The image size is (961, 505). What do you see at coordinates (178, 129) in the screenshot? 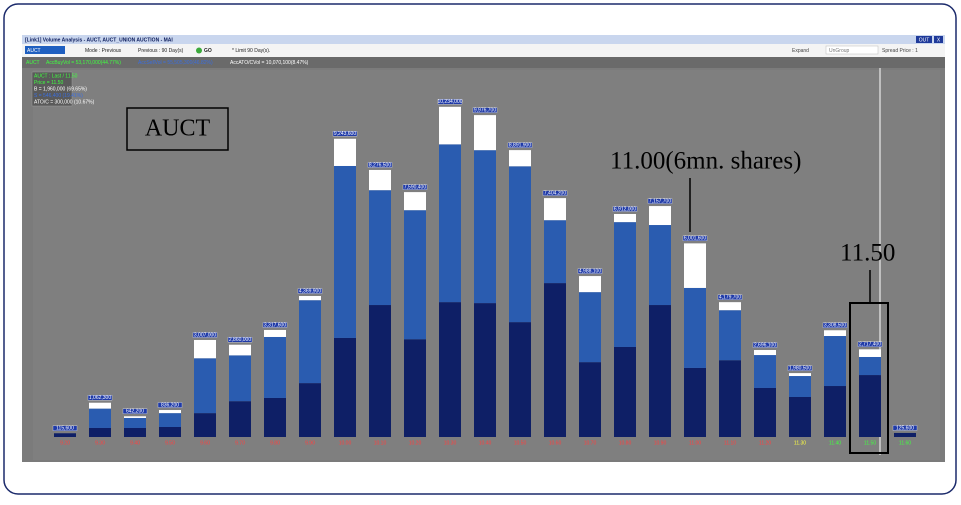
I see `annotation: AUCT` at bounding box center [178, 129].